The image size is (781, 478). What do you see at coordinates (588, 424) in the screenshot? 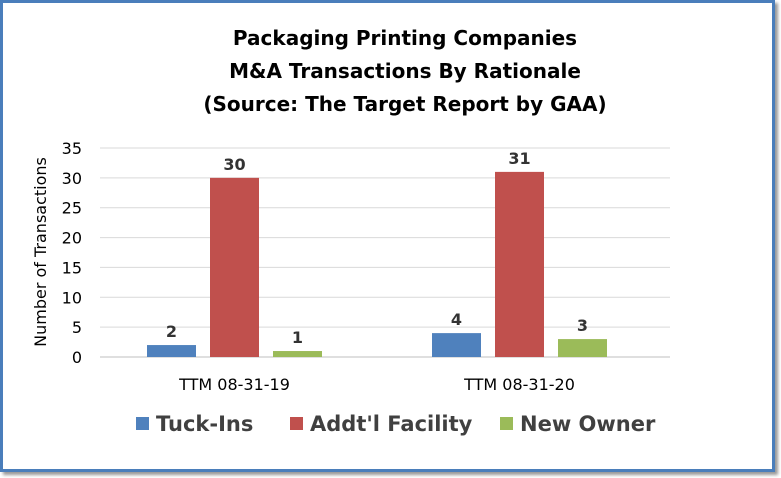
I see `legend-label: New Owner` at bounding box center [588, 424].